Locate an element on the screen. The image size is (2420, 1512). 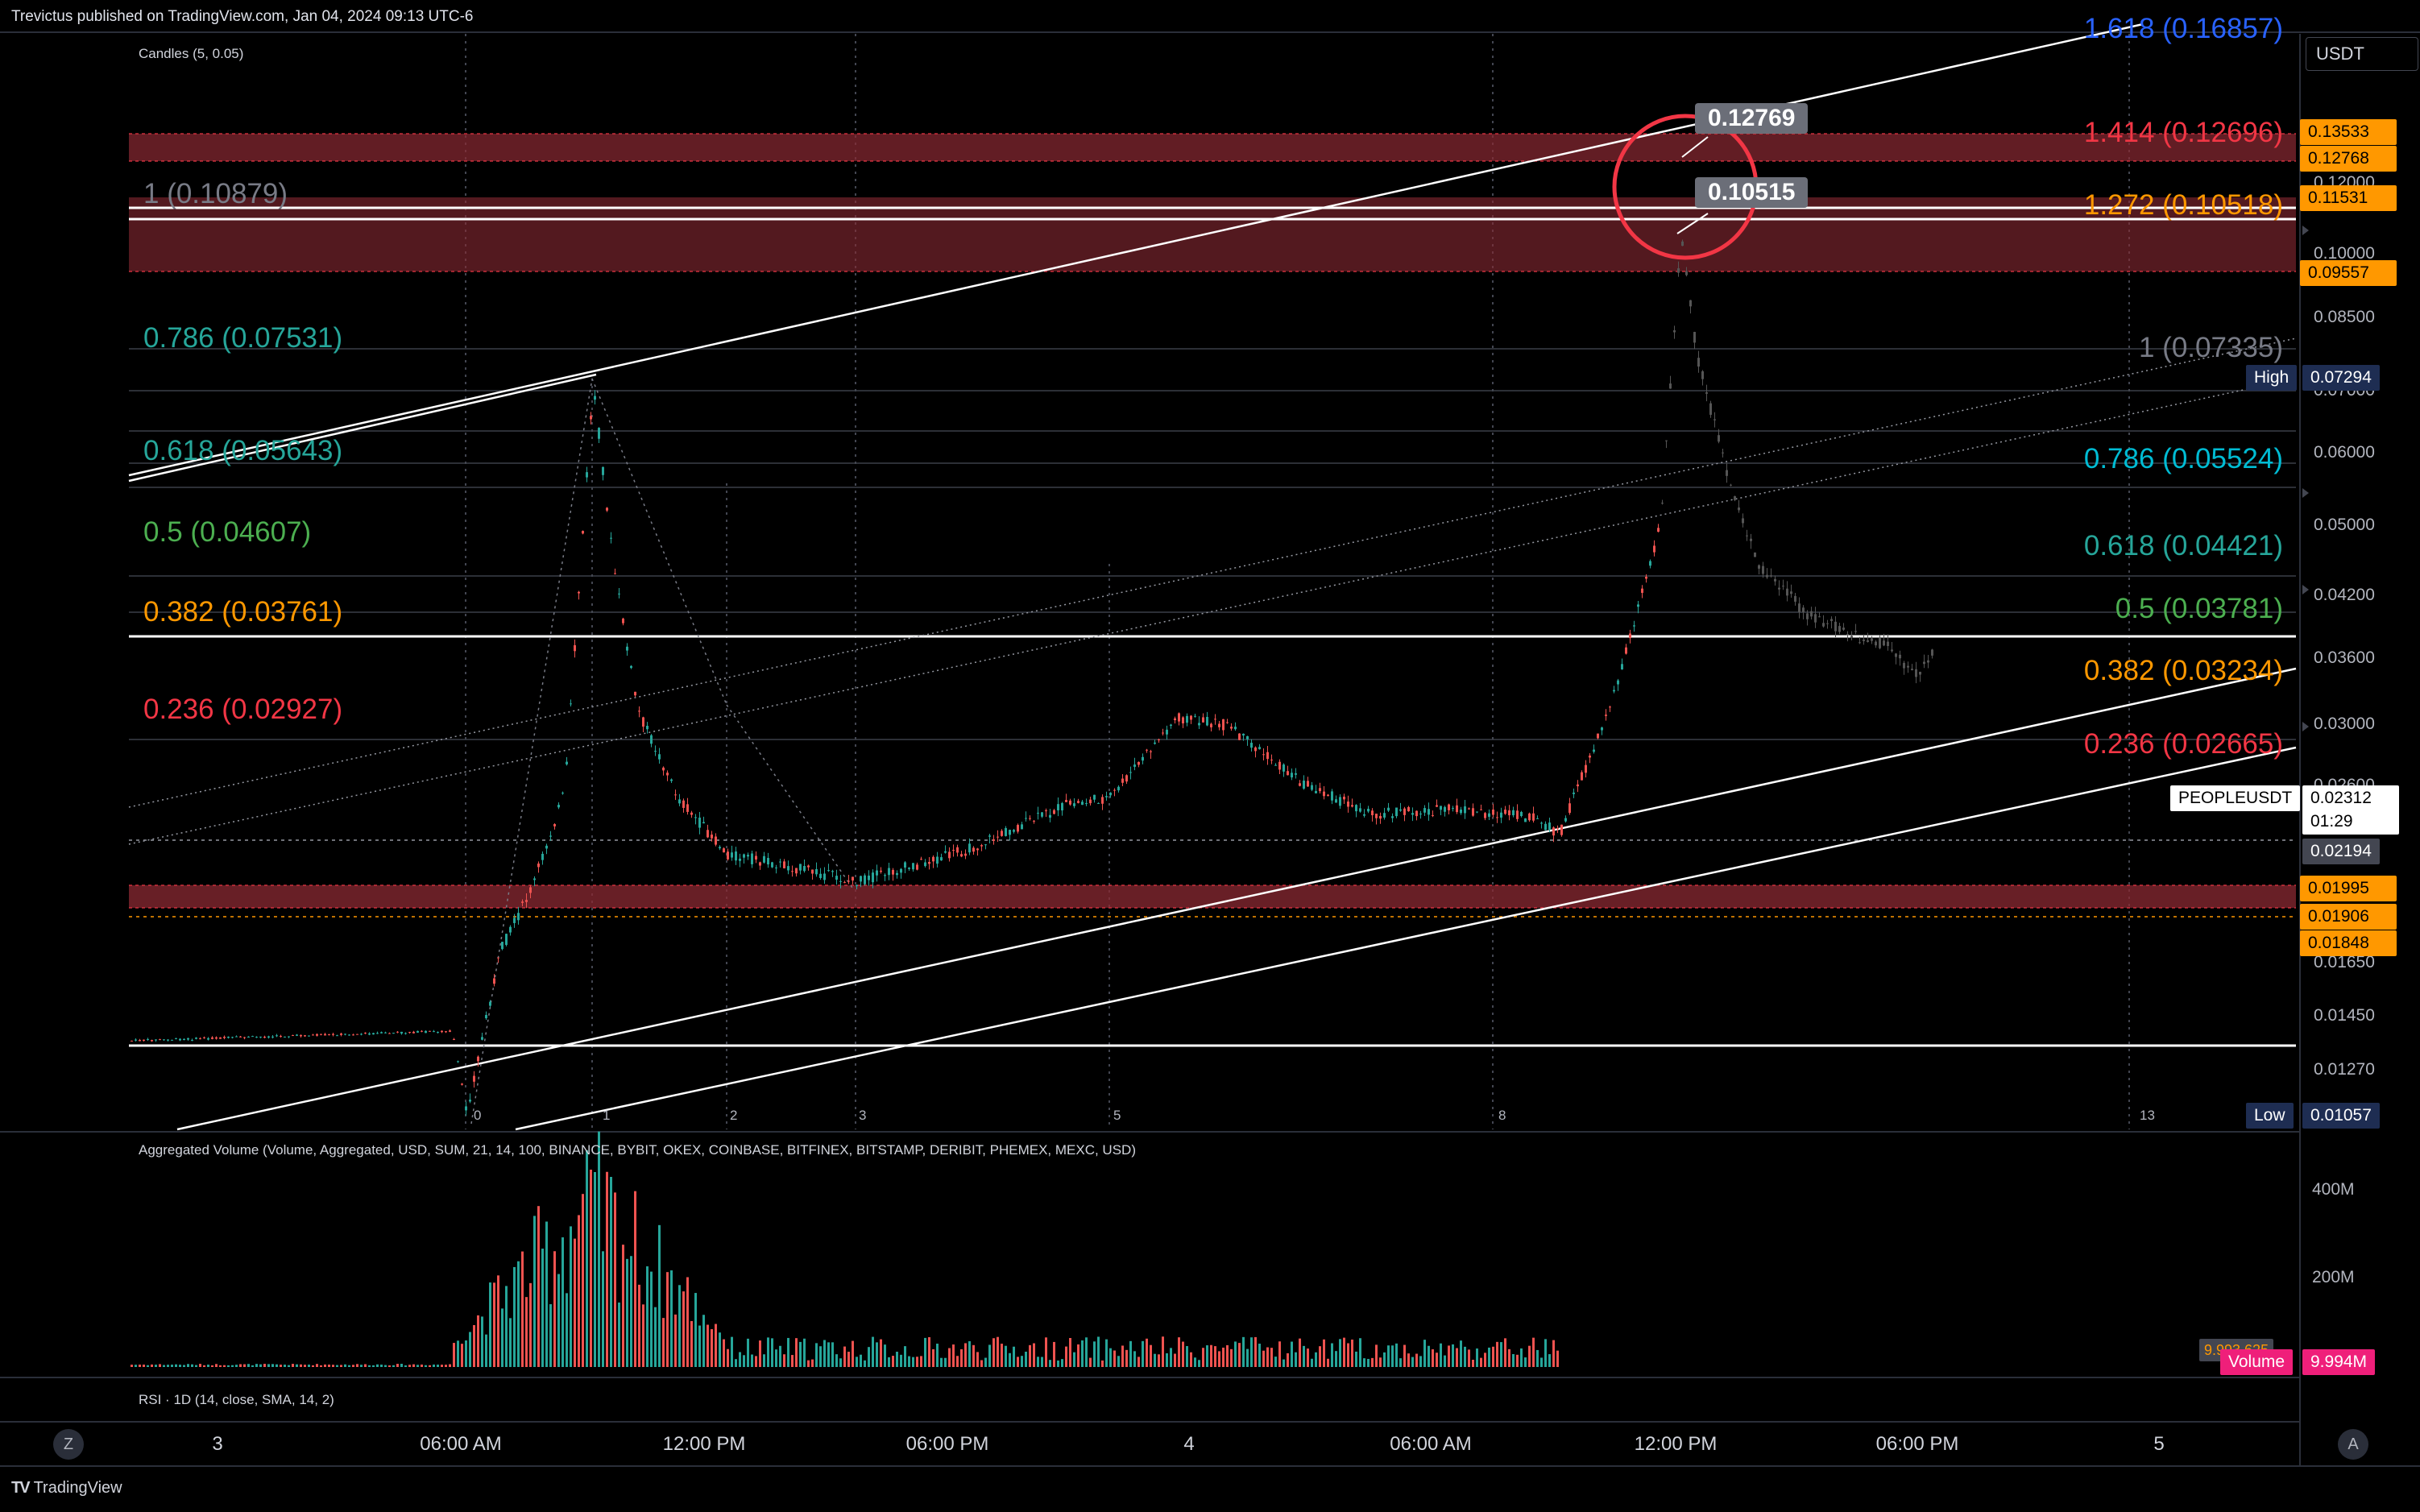
currency-button: USDT is located at coordinates (2362, 54).